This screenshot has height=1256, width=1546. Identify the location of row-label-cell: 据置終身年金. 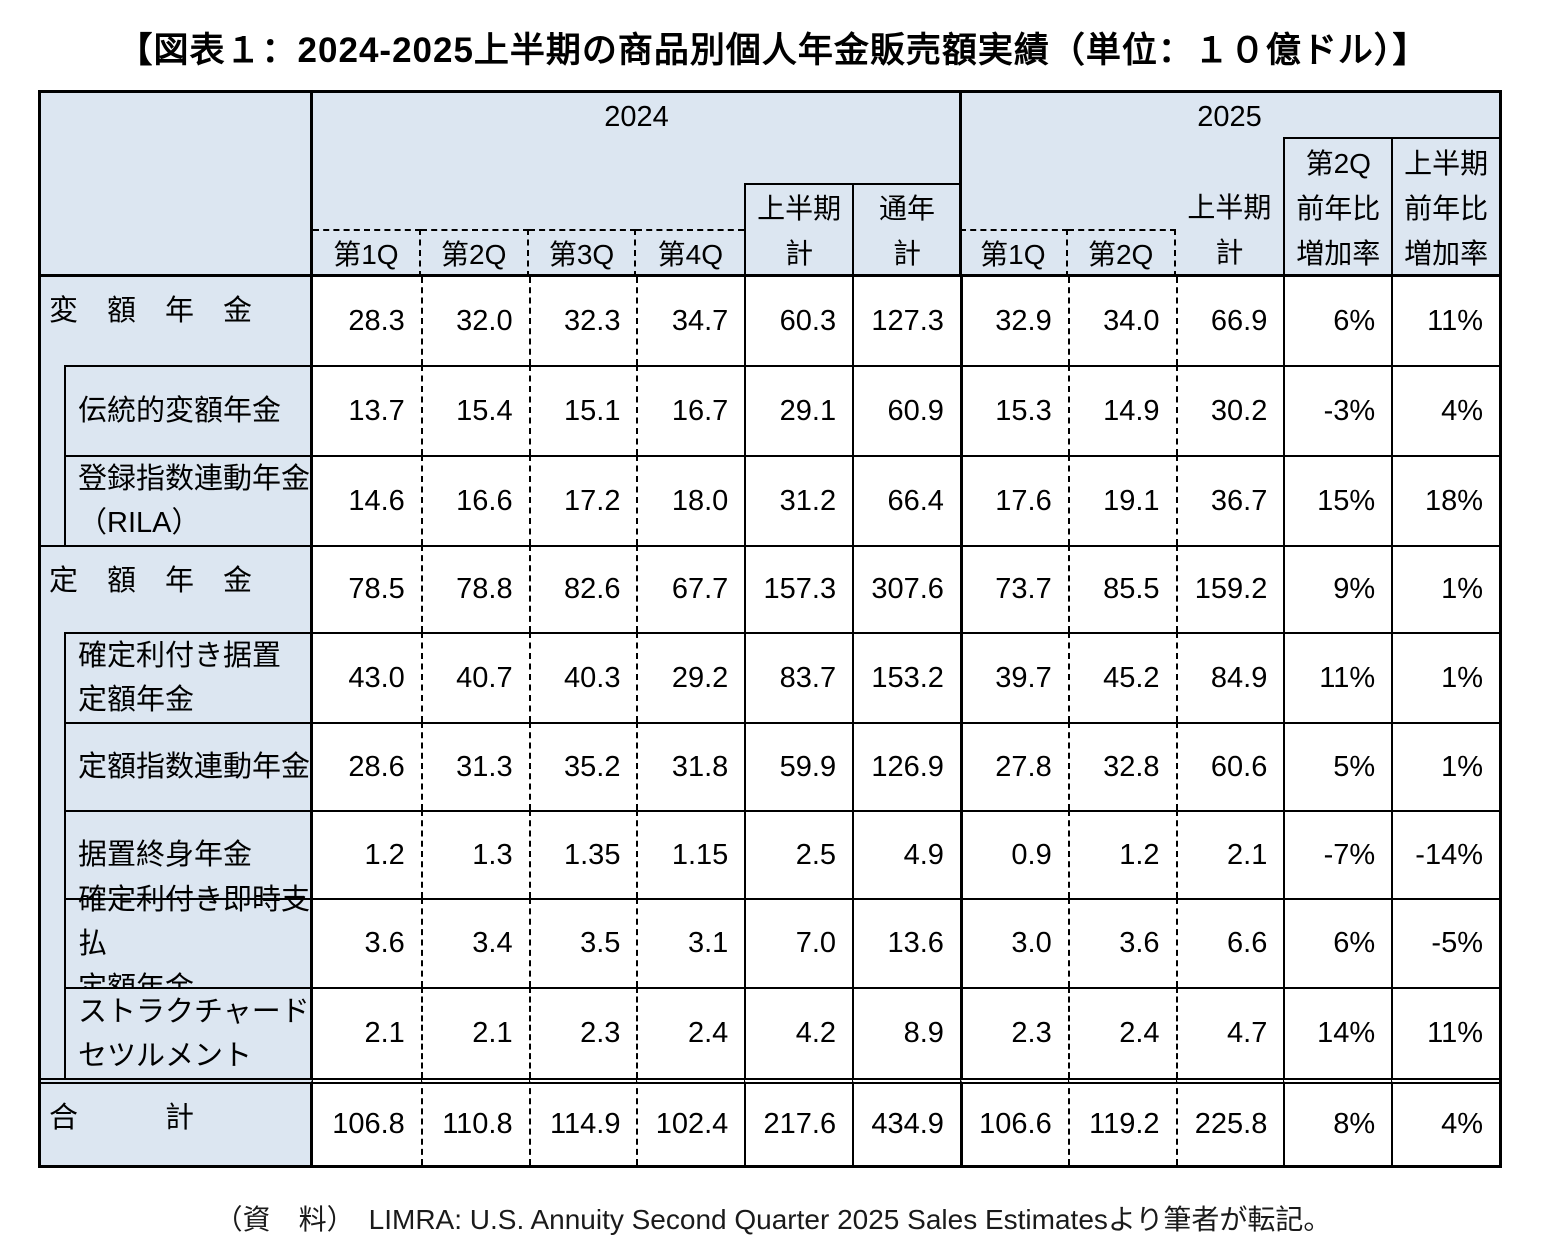
(177, 854).